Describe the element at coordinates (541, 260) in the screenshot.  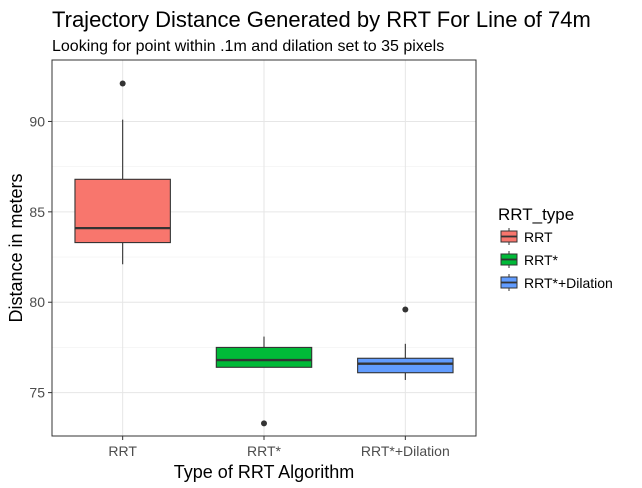
I see `legend-label: RRT*` at that location.